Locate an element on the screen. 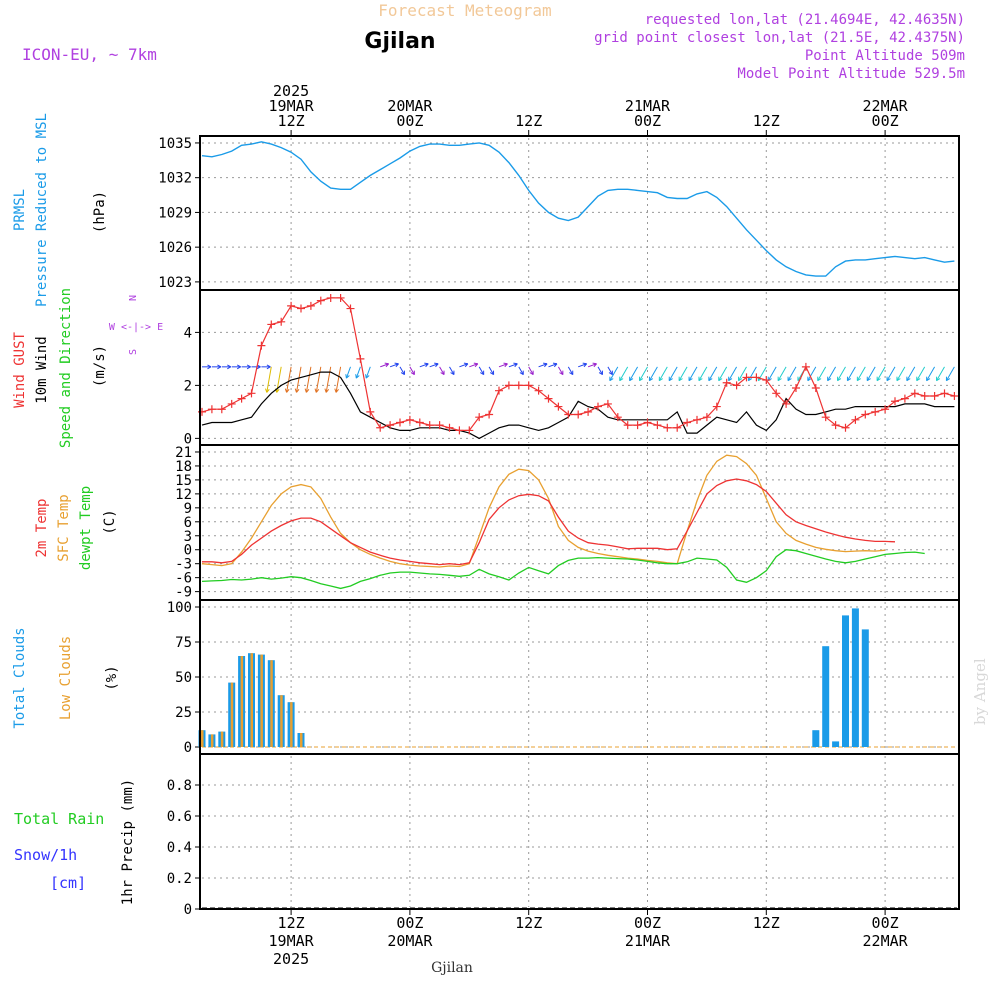  precip-yticks: 0.8 0.6 0.4 0.2 0 is located at coordinates (183, 848).